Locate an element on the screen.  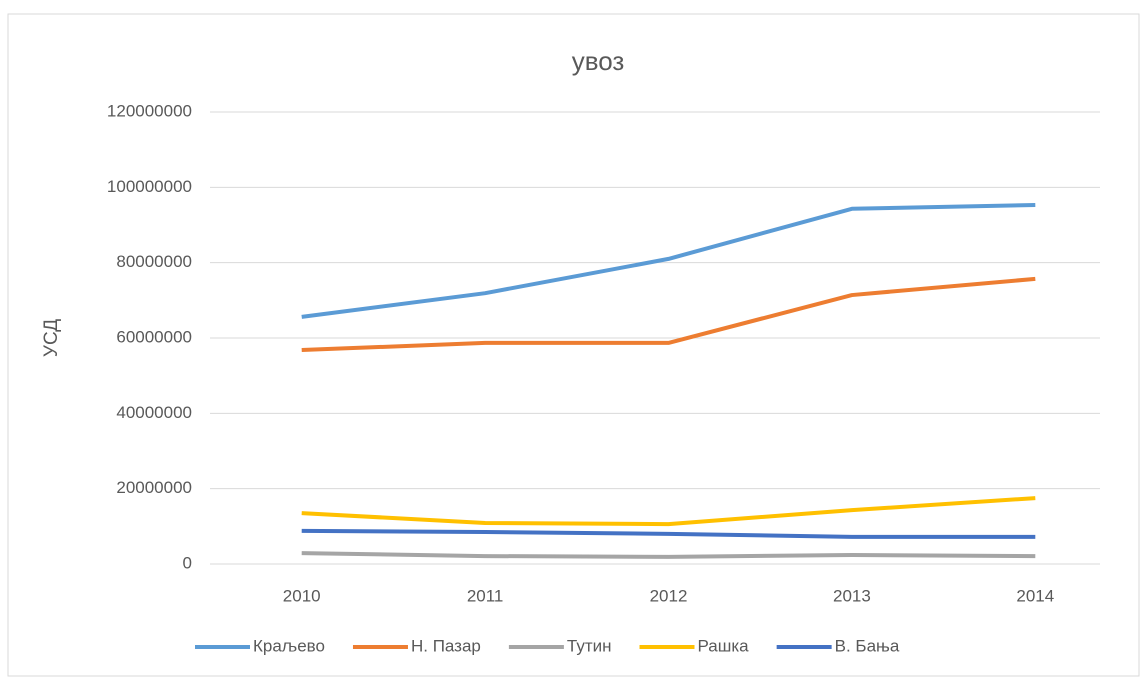
y-tick-label: 0 is located at coordinates (187, 562).